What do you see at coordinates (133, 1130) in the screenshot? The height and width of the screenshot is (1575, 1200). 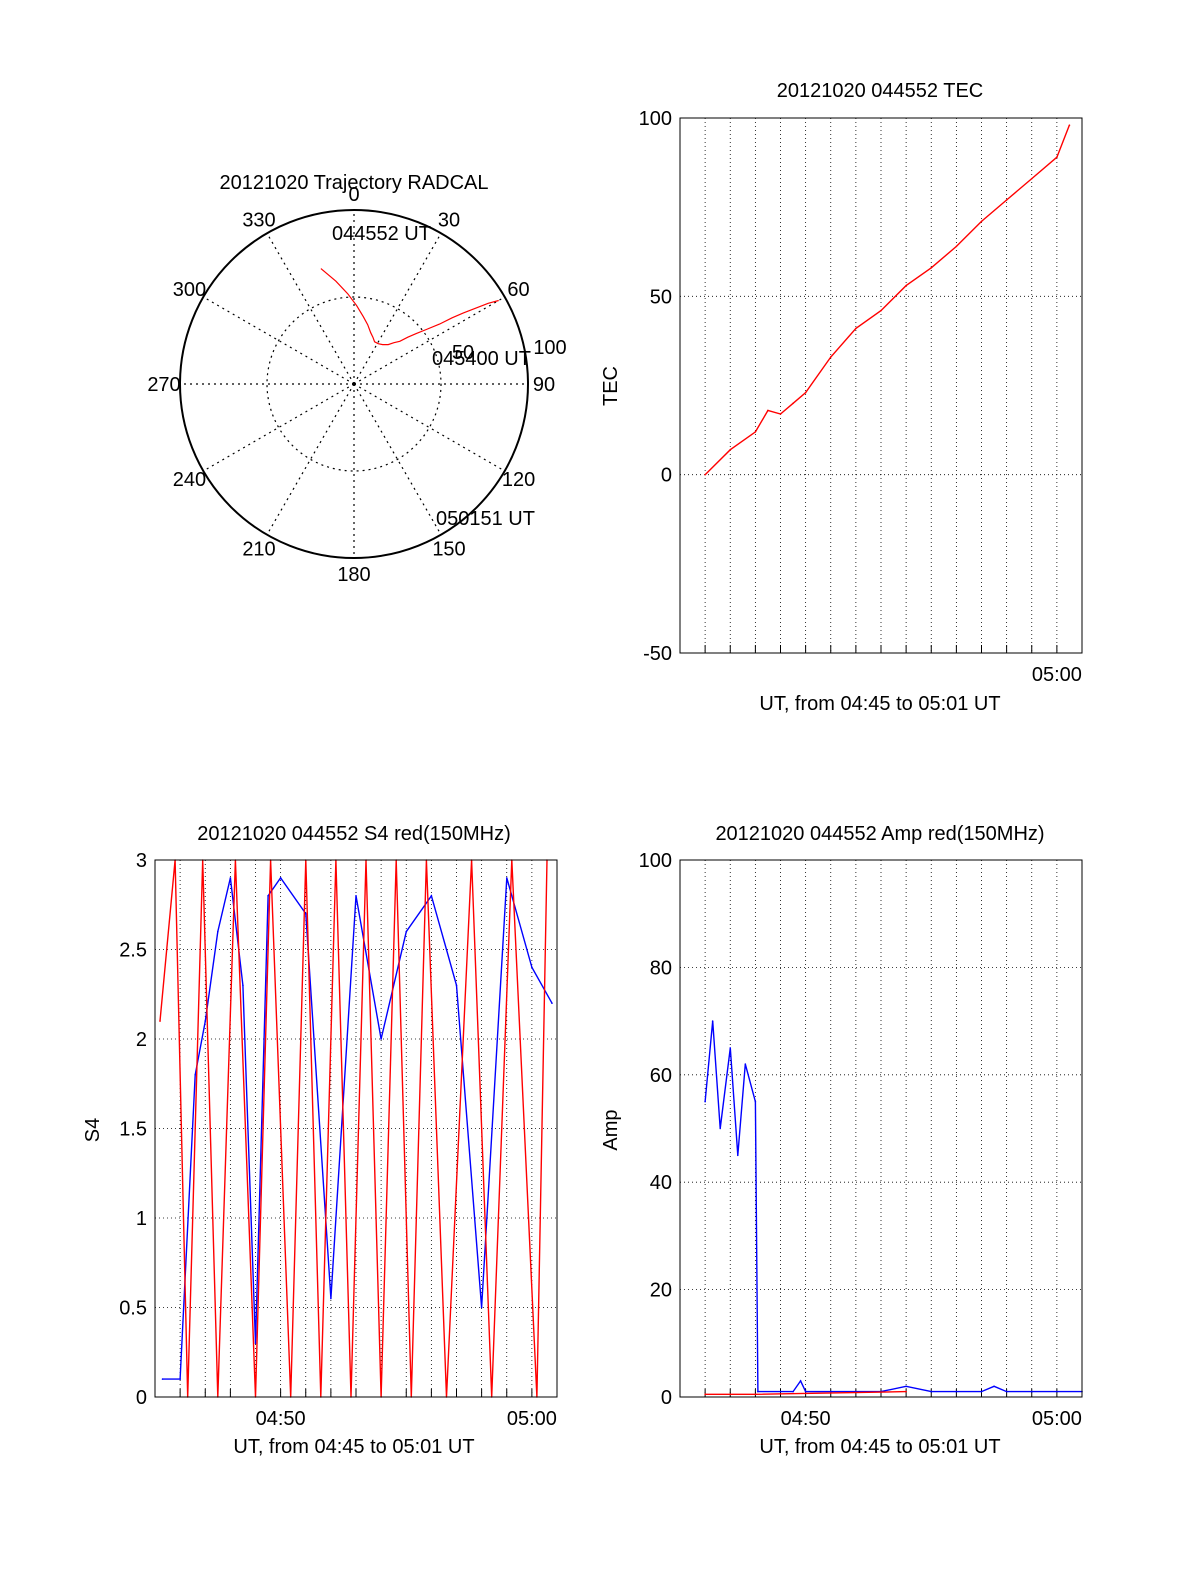 I see `y-tick-label: 1.5` at bounding box center [133, 1130].